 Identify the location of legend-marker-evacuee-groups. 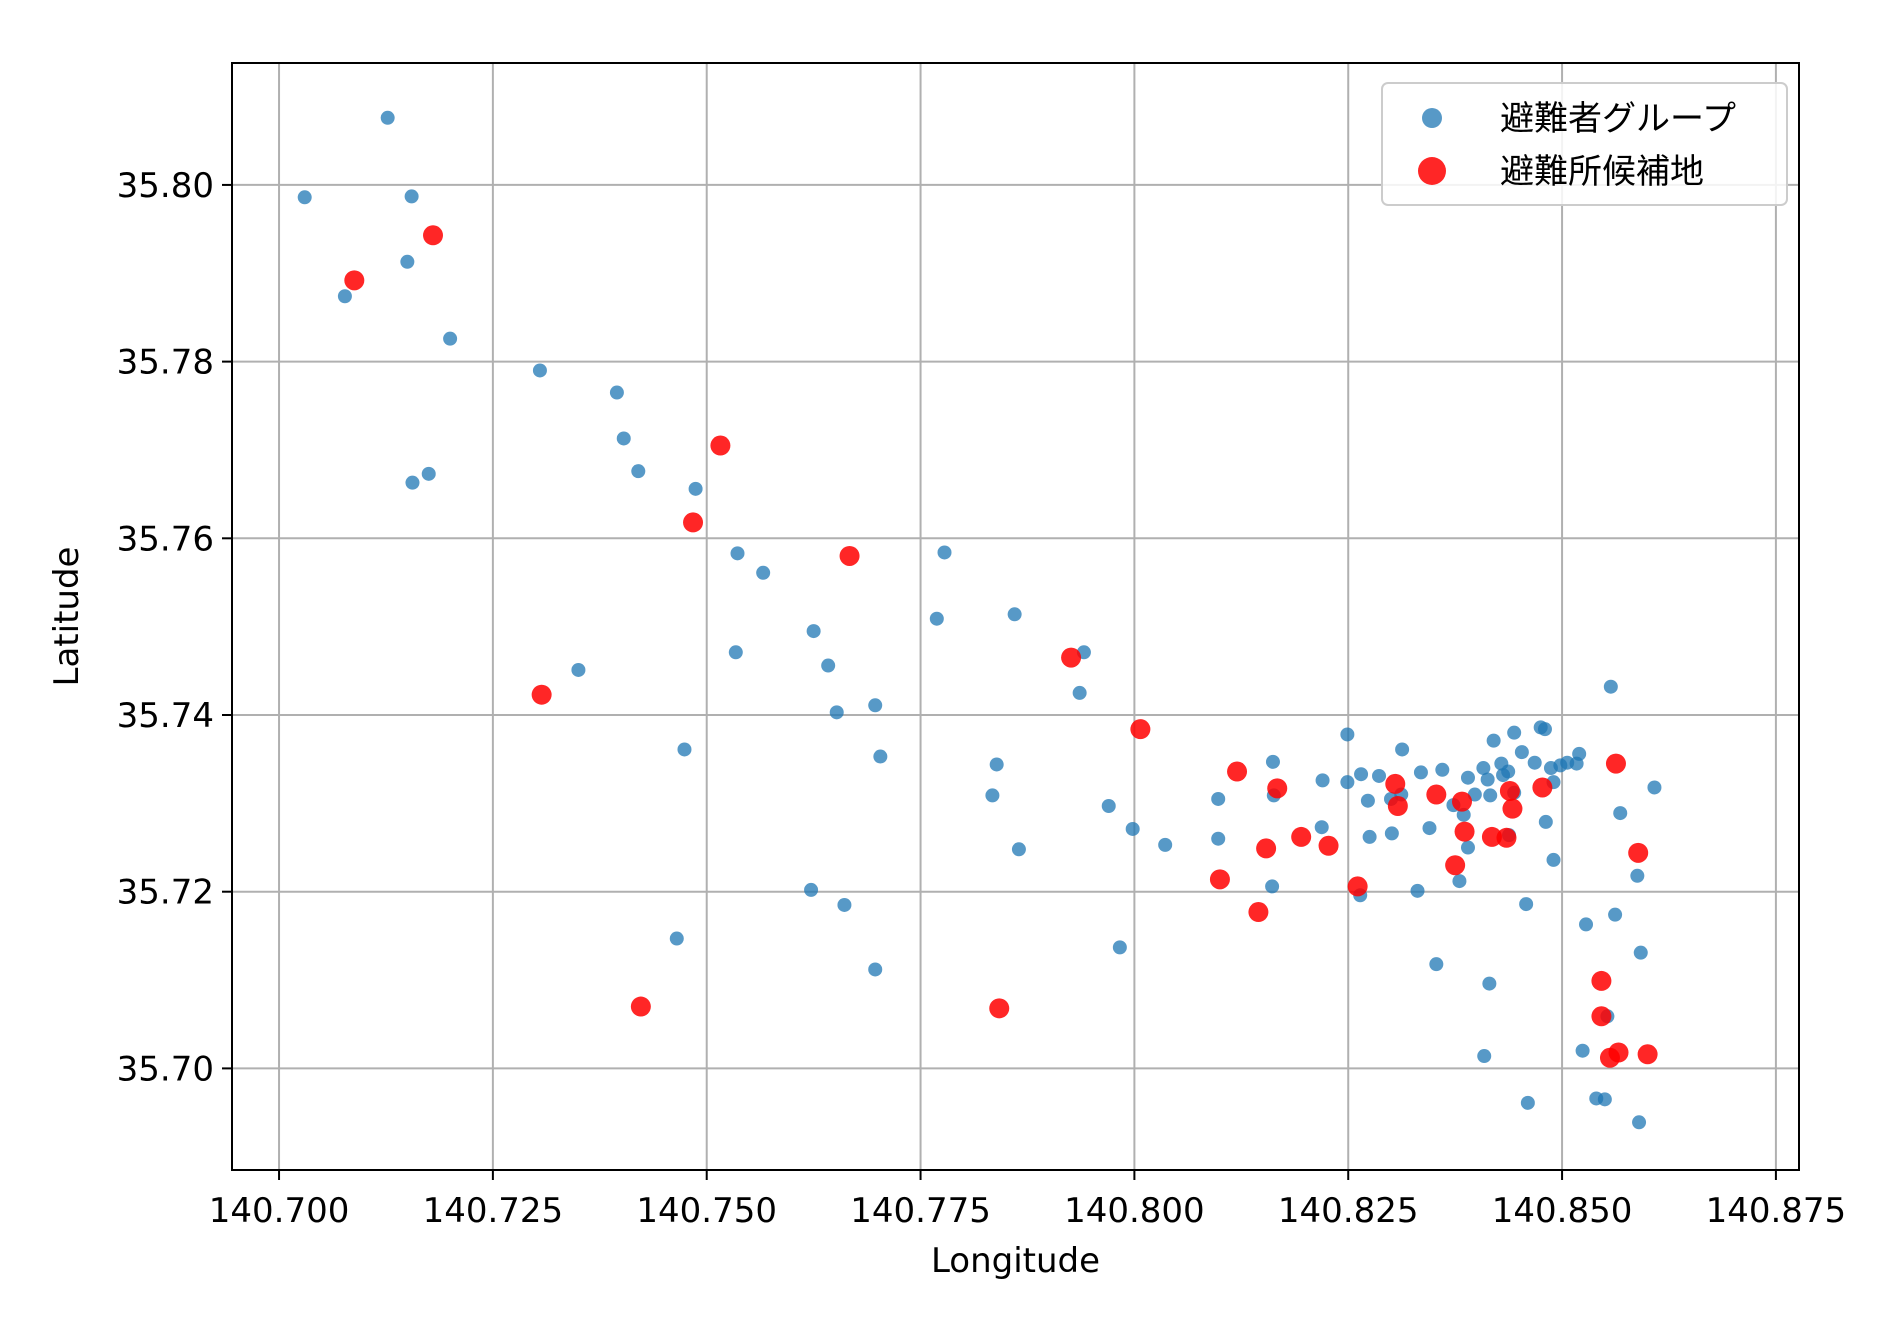
(1432, 118).